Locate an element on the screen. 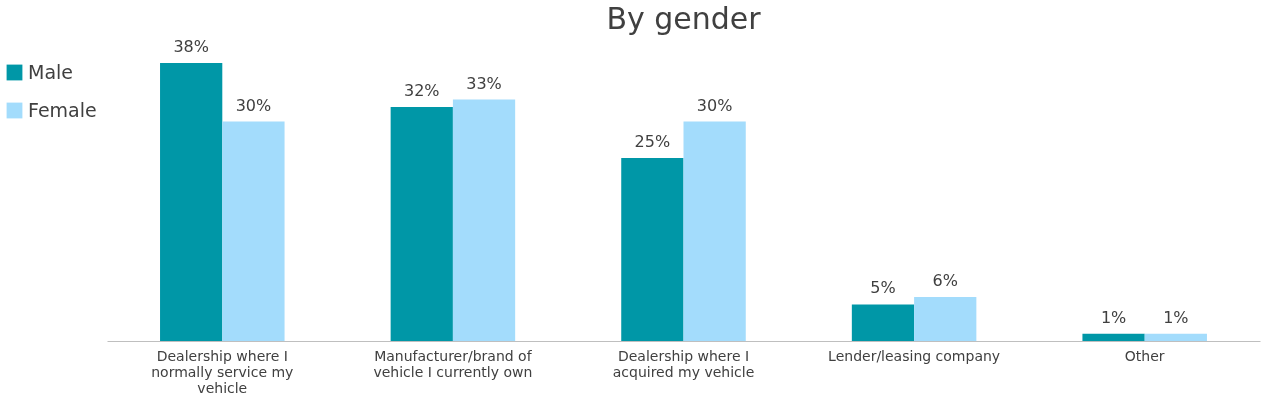 The image size is (1278, 406). data-label: 33% is located at coordinates (484, 83).